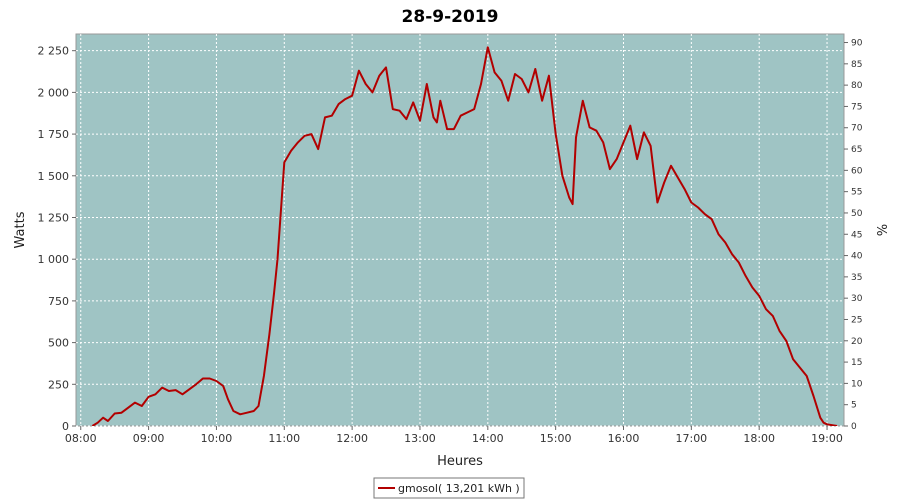 This screenshot has width=900, height=500. Describe the element at coordinates (459, 488) in the screenshot. I see `legend-label: gmosol( 13,201 kWh )` at that location.